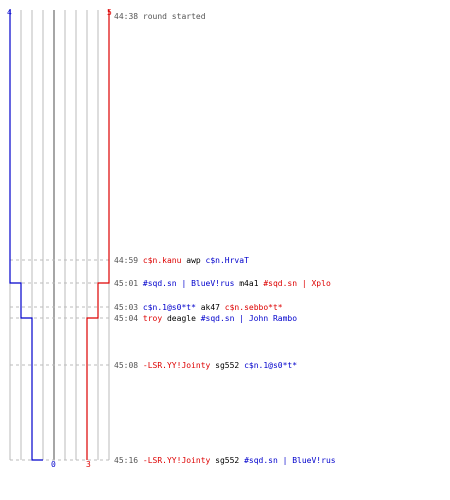 This screenshot has width=450, height=500. I want to click on event-part: #sqd.sn | John Rambo, so click(249, 318).